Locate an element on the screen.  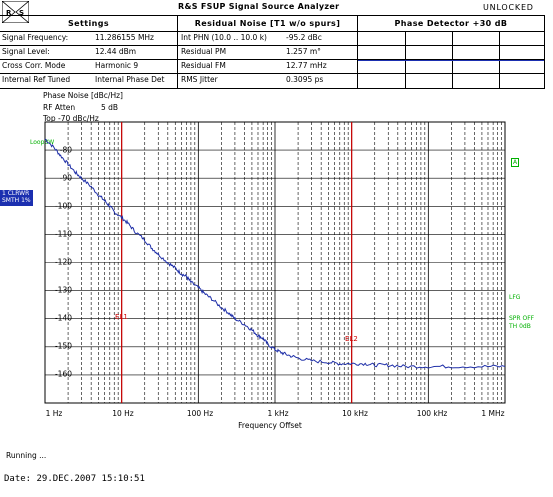
el1-marker-label: EL1 is located at coordinates (121, 317).